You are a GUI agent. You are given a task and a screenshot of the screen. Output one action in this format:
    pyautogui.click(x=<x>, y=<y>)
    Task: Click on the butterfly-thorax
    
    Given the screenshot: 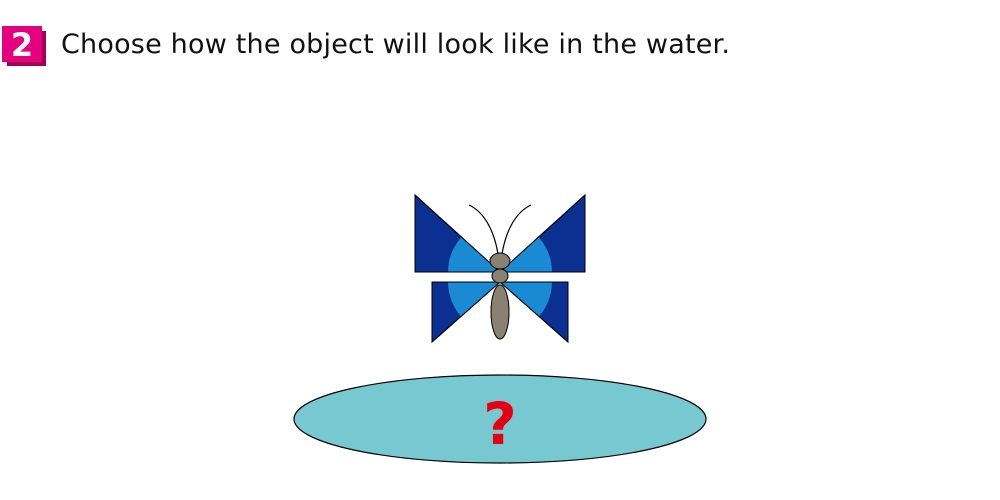 What is the action you would take?
    pyautogui.click(x=500, y=276)
    